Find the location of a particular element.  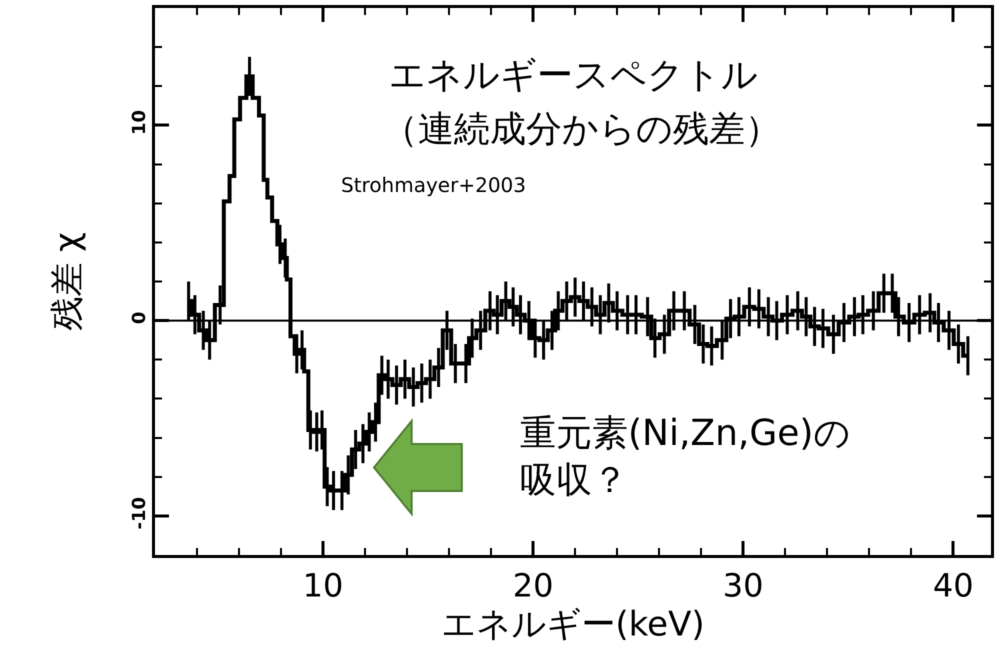

y-tick-label: 10 is located at coordinates (139, 123).